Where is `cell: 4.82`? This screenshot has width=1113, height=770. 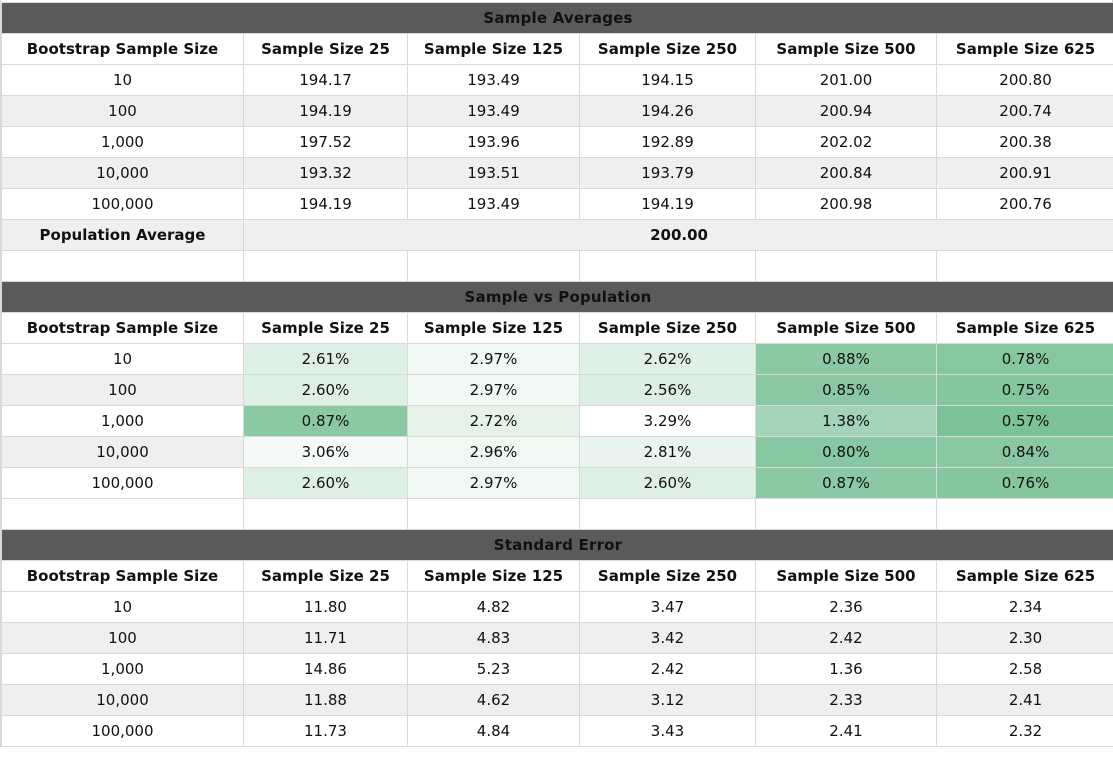
cell: 4.82 is located at coordinates (493, 607).